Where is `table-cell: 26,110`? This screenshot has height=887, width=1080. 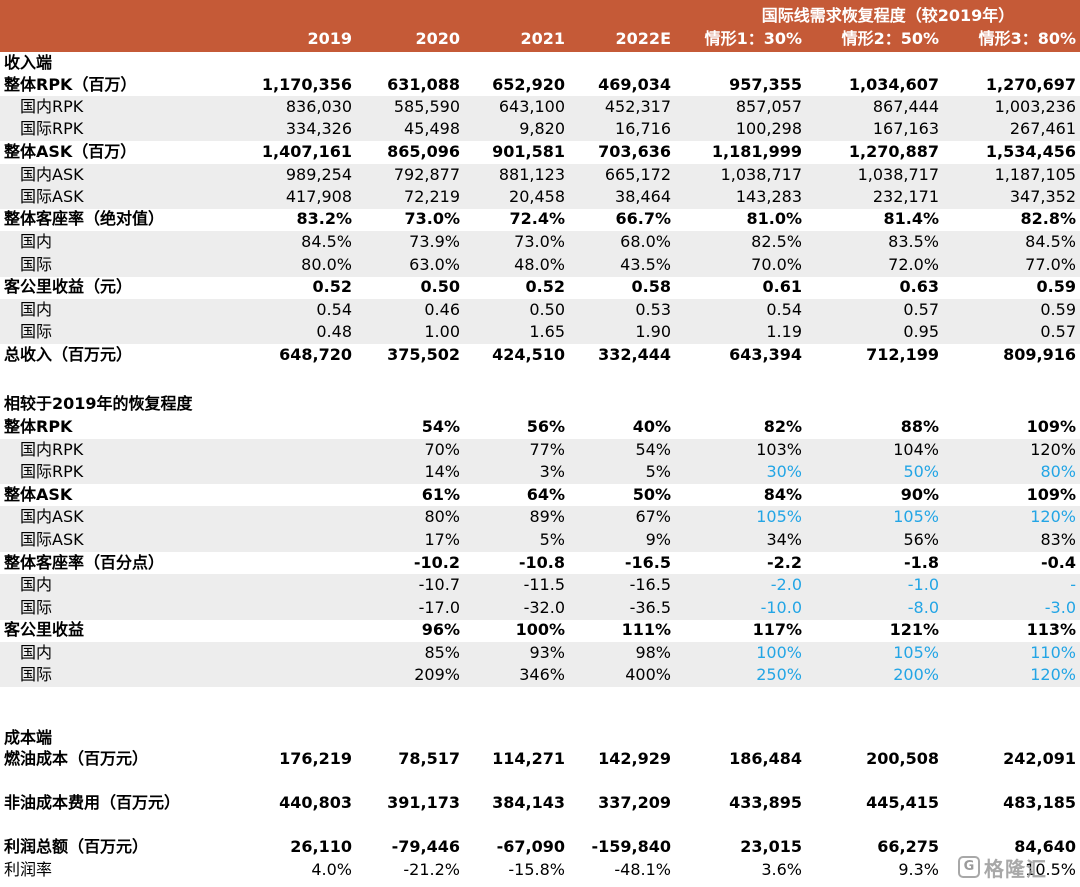 table-cell: 26,110 is located at coordinates (321, 846).